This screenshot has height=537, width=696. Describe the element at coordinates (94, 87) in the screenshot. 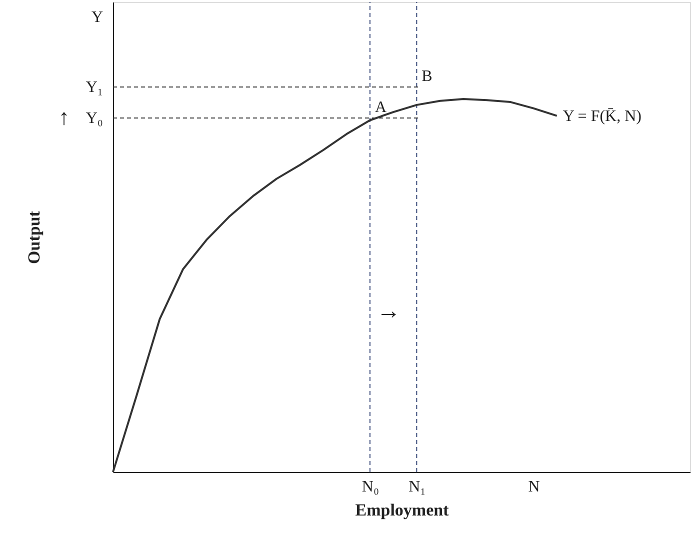

I see `ref-line-label: Y₁` at that location.